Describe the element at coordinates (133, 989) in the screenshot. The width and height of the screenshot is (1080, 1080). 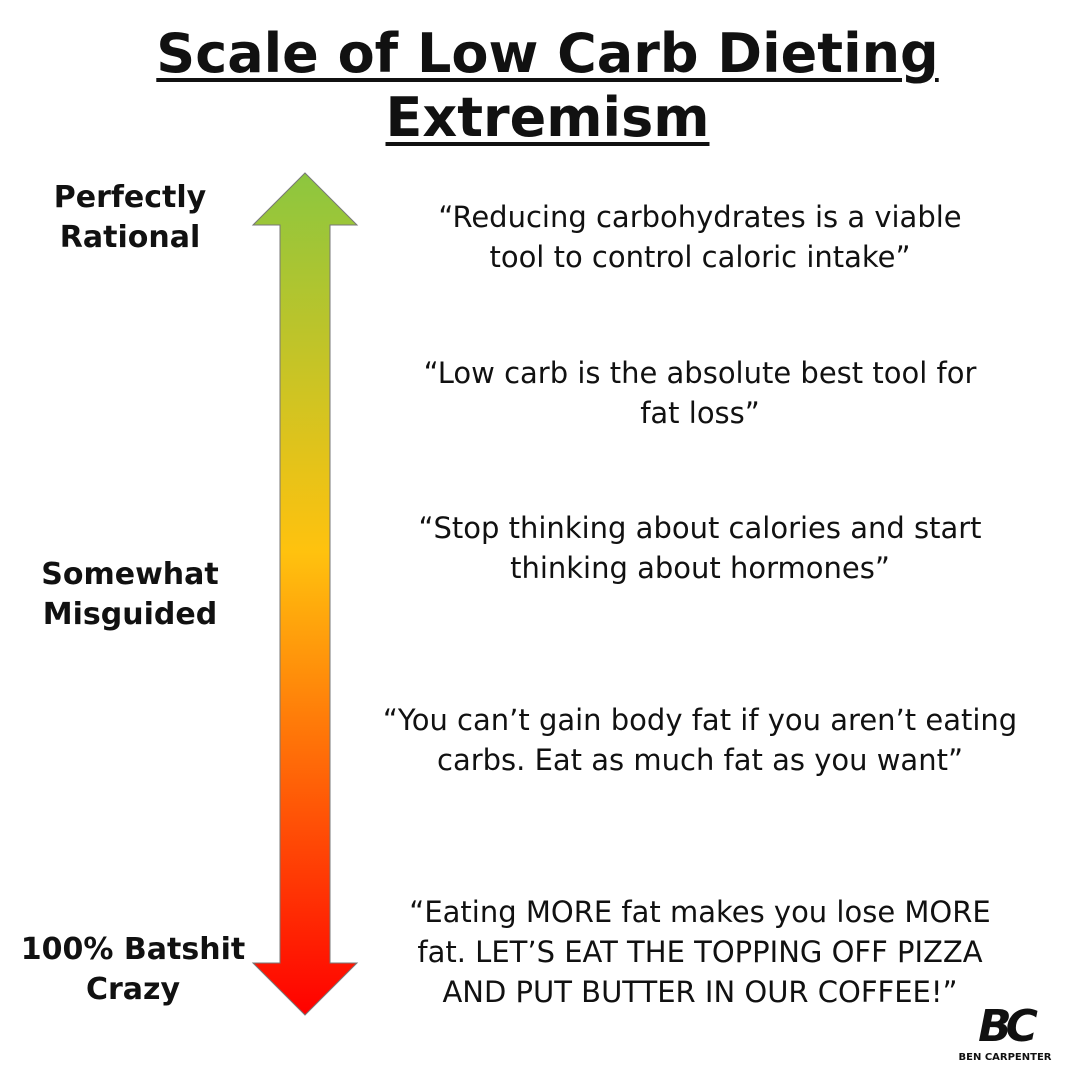
I see `text-line: Crazy` at that location.